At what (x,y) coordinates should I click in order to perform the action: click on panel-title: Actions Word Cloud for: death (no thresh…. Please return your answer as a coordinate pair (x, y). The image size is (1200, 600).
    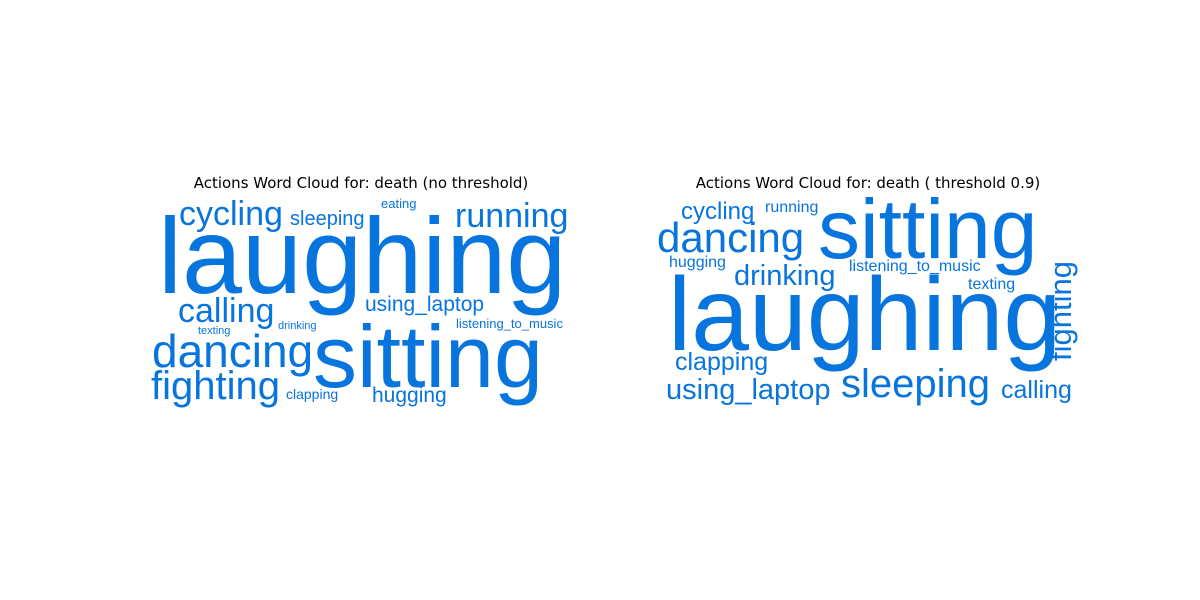
    Looking at the image, I should click on (361, 183).